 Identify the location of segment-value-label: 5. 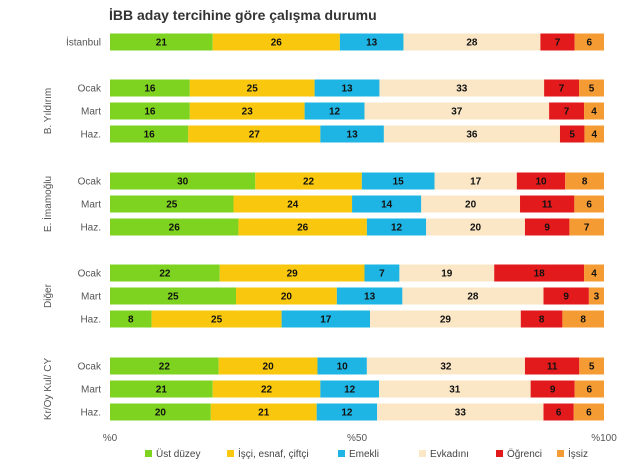
(592, 367).